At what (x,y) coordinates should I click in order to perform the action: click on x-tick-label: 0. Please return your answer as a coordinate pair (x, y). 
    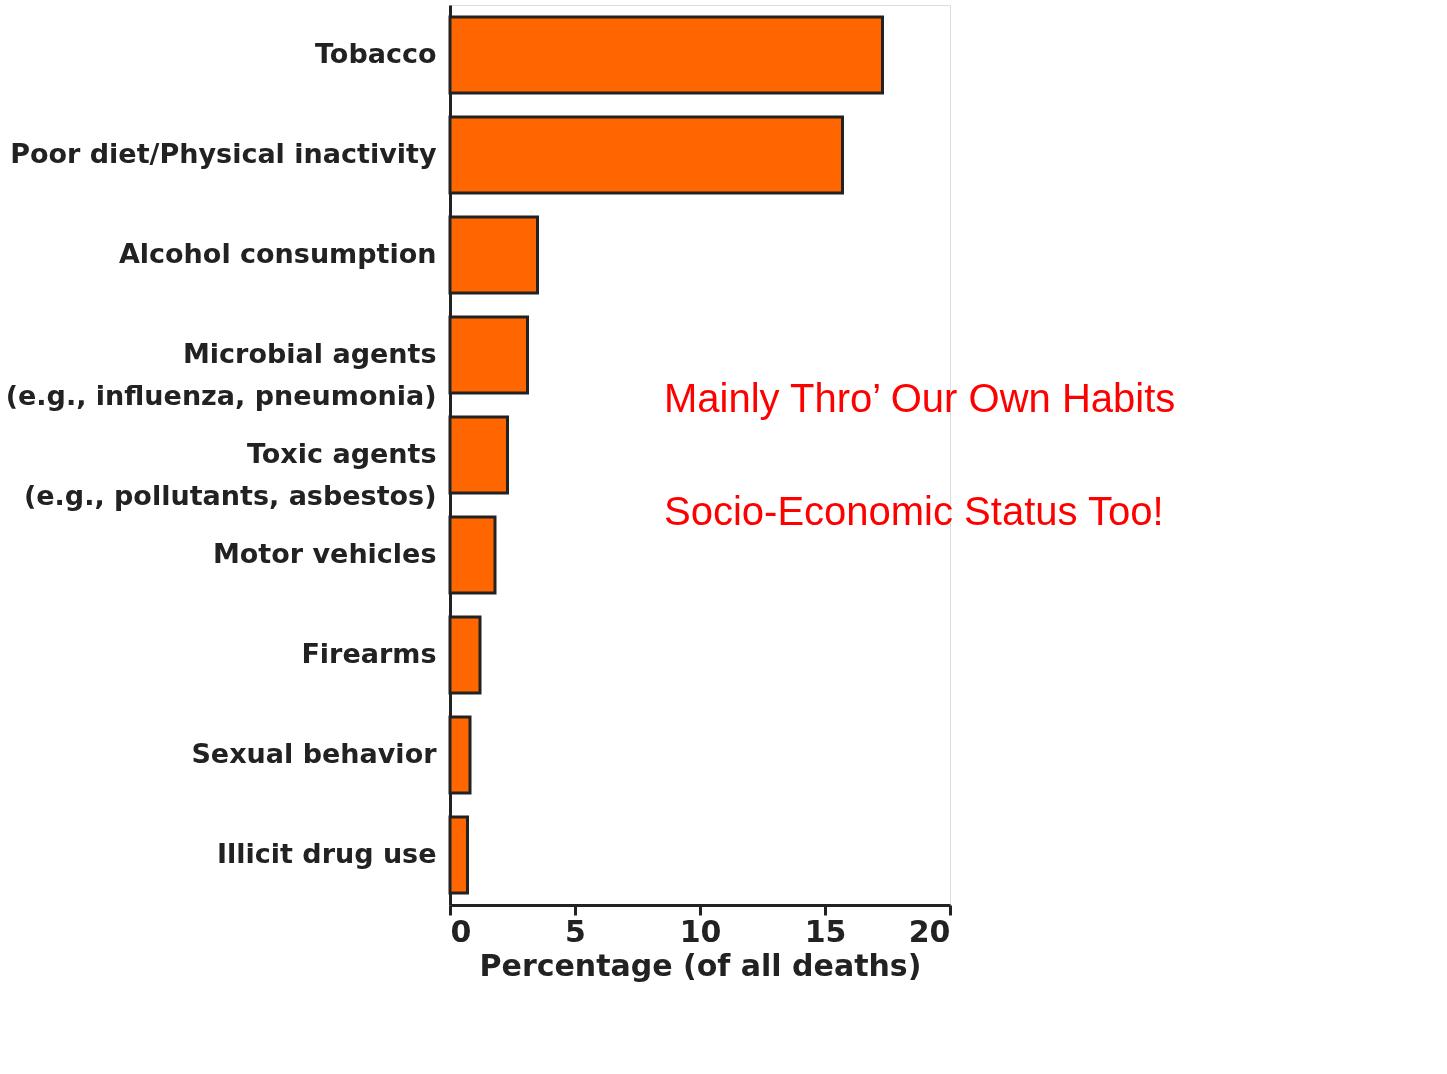
    Looking at the image, I should click on (461, 931).